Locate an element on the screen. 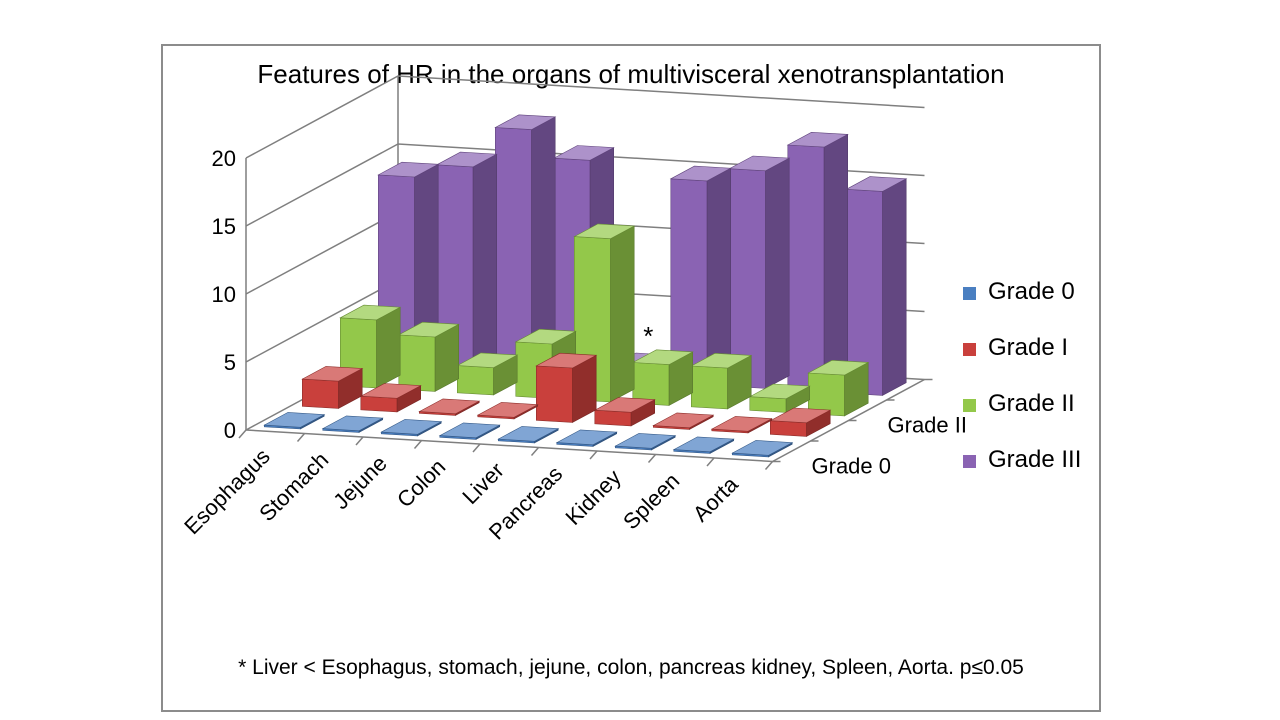 The image size is (1280, 720). bar-grade-i-stomach is located at coordinates (390, 398).